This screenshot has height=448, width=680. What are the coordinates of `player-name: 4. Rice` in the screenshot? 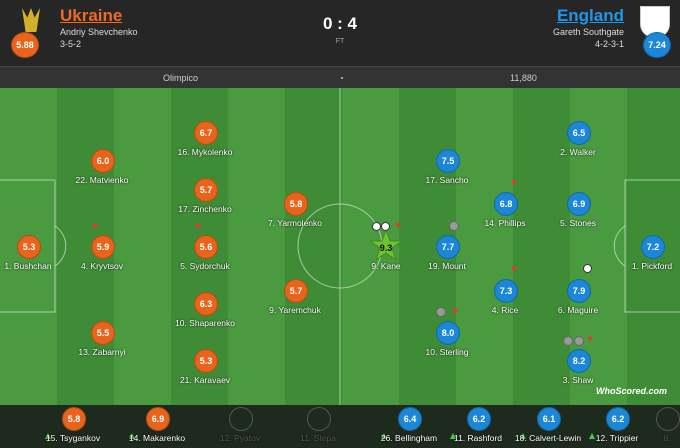 It's located at (505, 310).